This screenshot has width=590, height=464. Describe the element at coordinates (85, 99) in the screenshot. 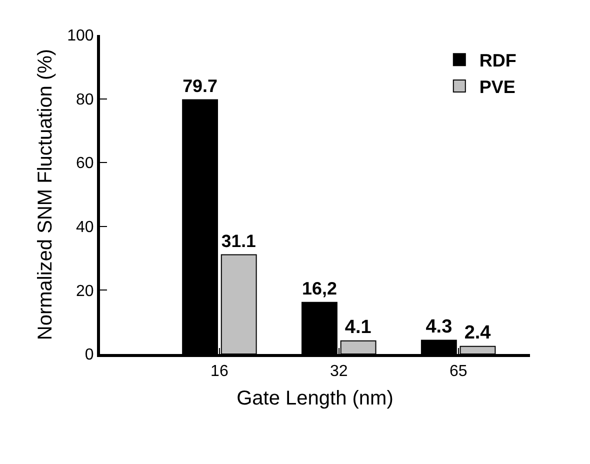

I see `y-tick-label: 80` at that location.